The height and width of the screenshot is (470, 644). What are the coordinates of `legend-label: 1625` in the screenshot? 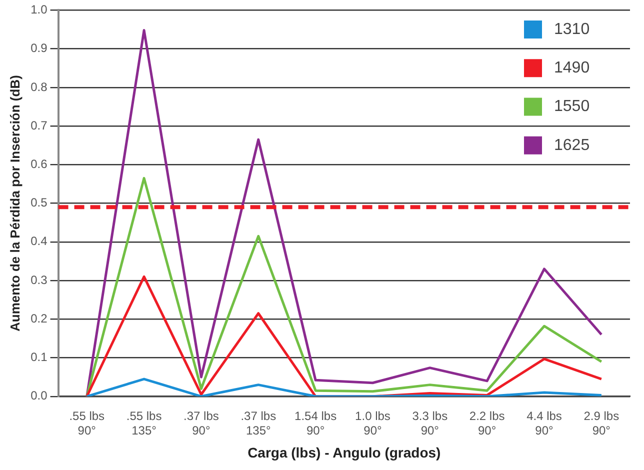 It's located at (572, 145).